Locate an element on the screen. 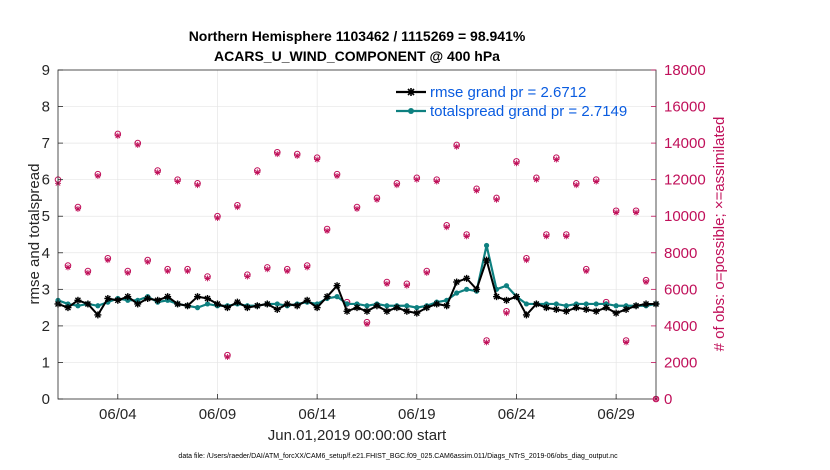  legend-spread-marker is located at coordinates (411, 111).